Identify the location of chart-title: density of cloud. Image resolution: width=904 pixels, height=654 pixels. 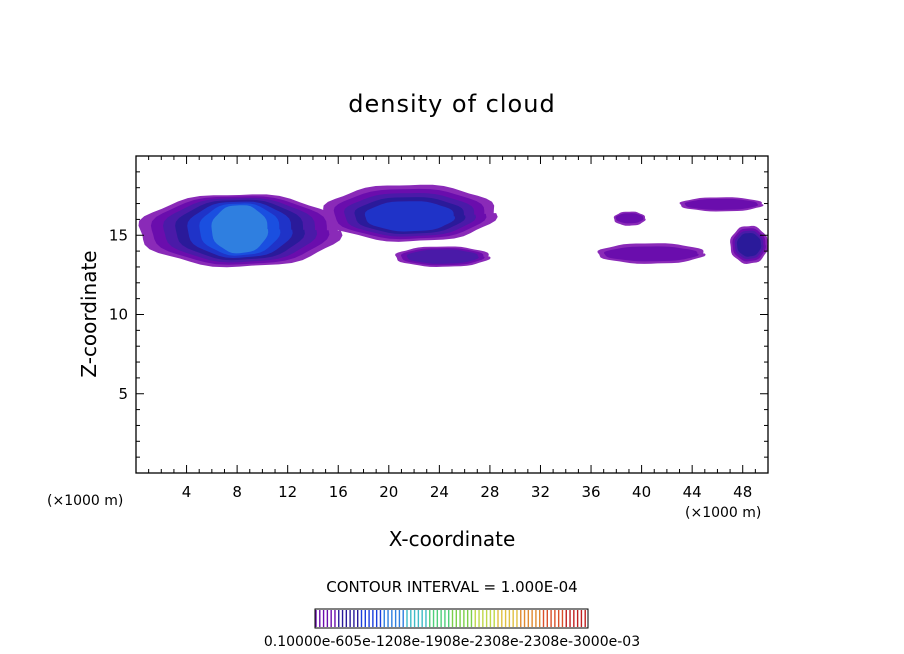
(451, 104).